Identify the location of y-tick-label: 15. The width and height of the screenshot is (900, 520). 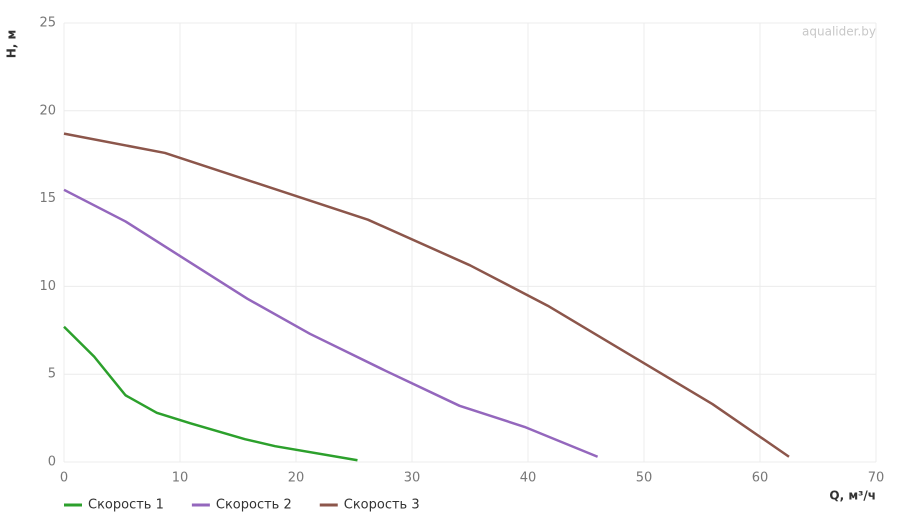
(47, 198).